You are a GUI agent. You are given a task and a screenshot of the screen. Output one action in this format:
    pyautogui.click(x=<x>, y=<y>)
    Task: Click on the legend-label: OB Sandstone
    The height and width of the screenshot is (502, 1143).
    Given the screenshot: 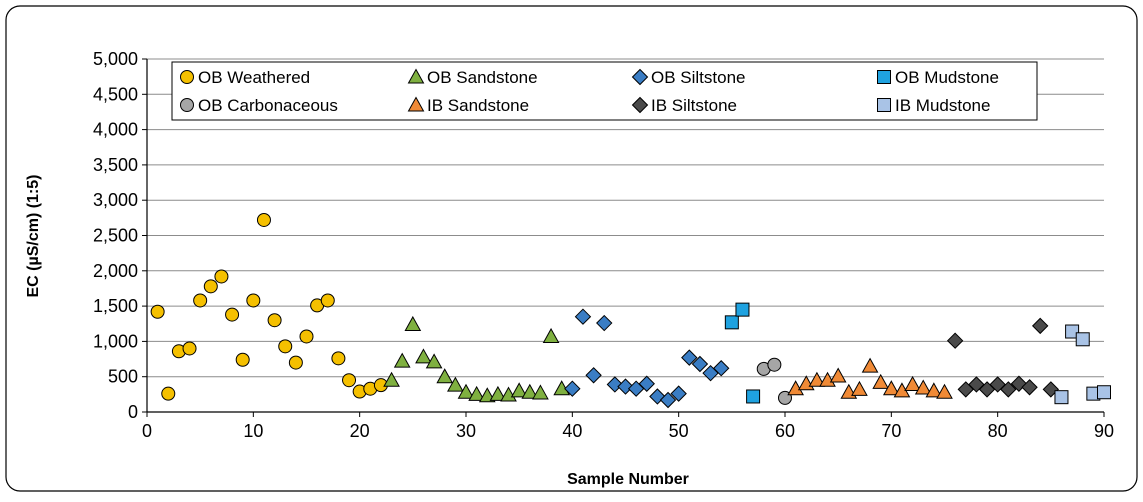 What is the action you would take?
    pyautogui.click(x=482, y=77)
    